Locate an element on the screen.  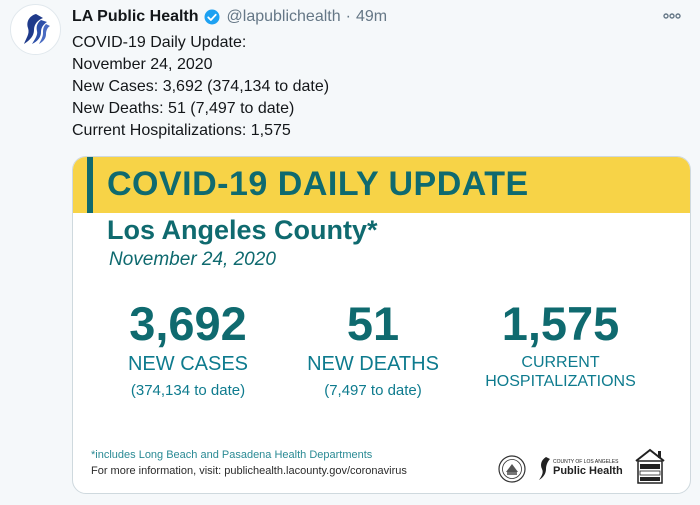
card-banner-accent is located at coordinates (90, 185).